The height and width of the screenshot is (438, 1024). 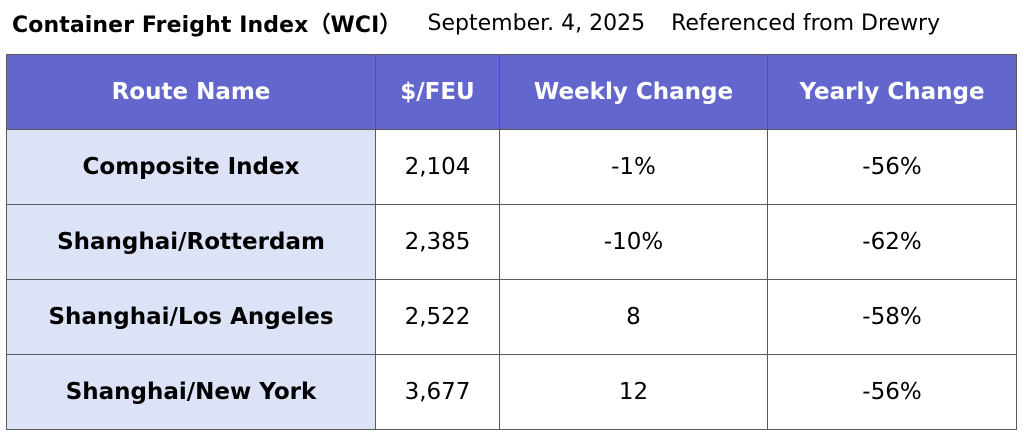 What do you see at coordinates (633, 317) in the screenshot?
I see `weekly-change-cell: 8` at bounding box center [633, 317].